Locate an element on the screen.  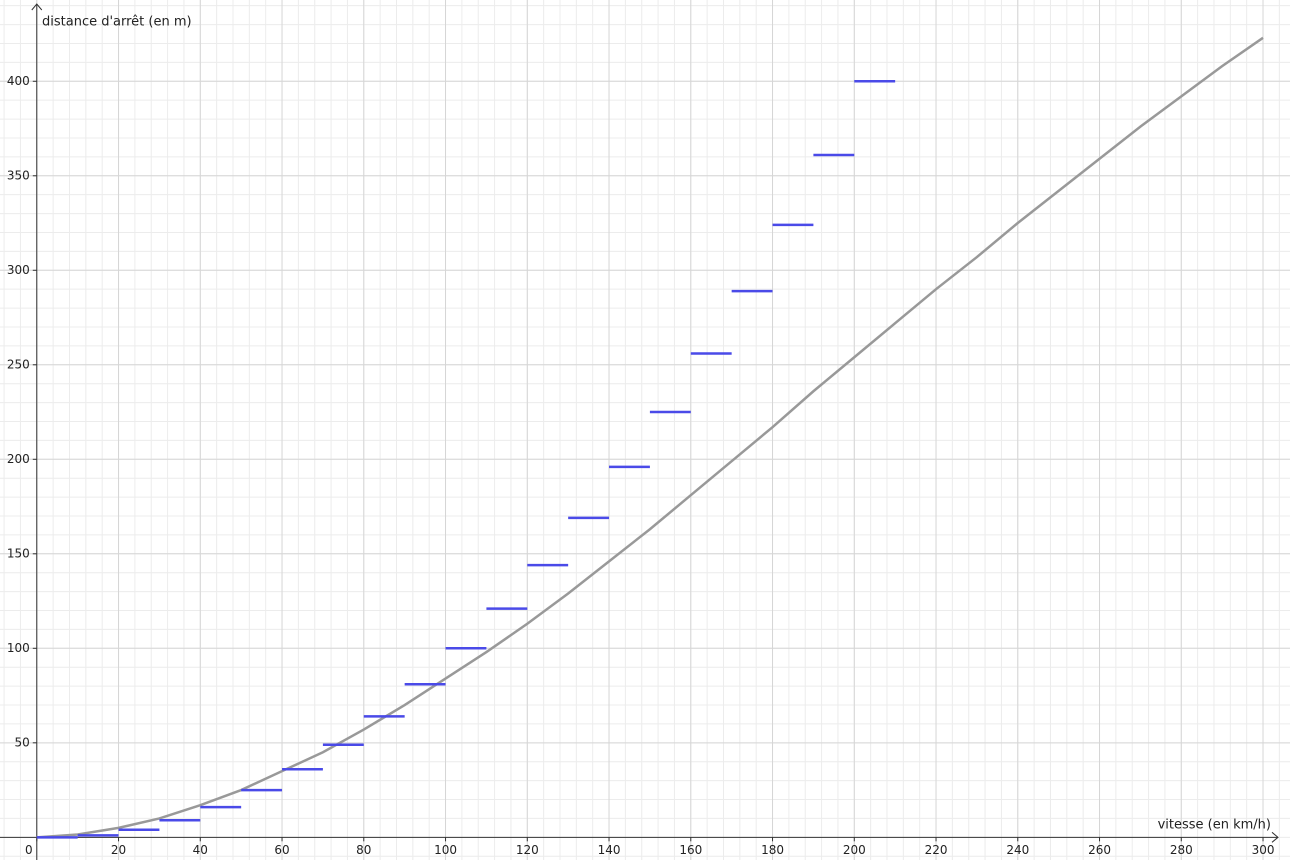
y-tick-label: 250 is located at coordinates (18, 364).